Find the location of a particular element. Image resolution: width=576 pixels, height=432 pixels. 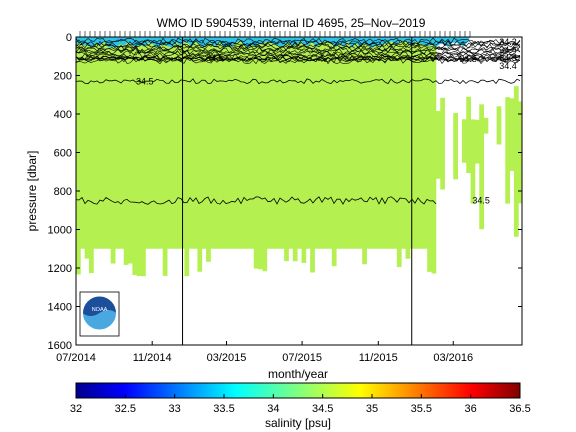

y-tick-label: 200 is located at coordinates (63, 77).